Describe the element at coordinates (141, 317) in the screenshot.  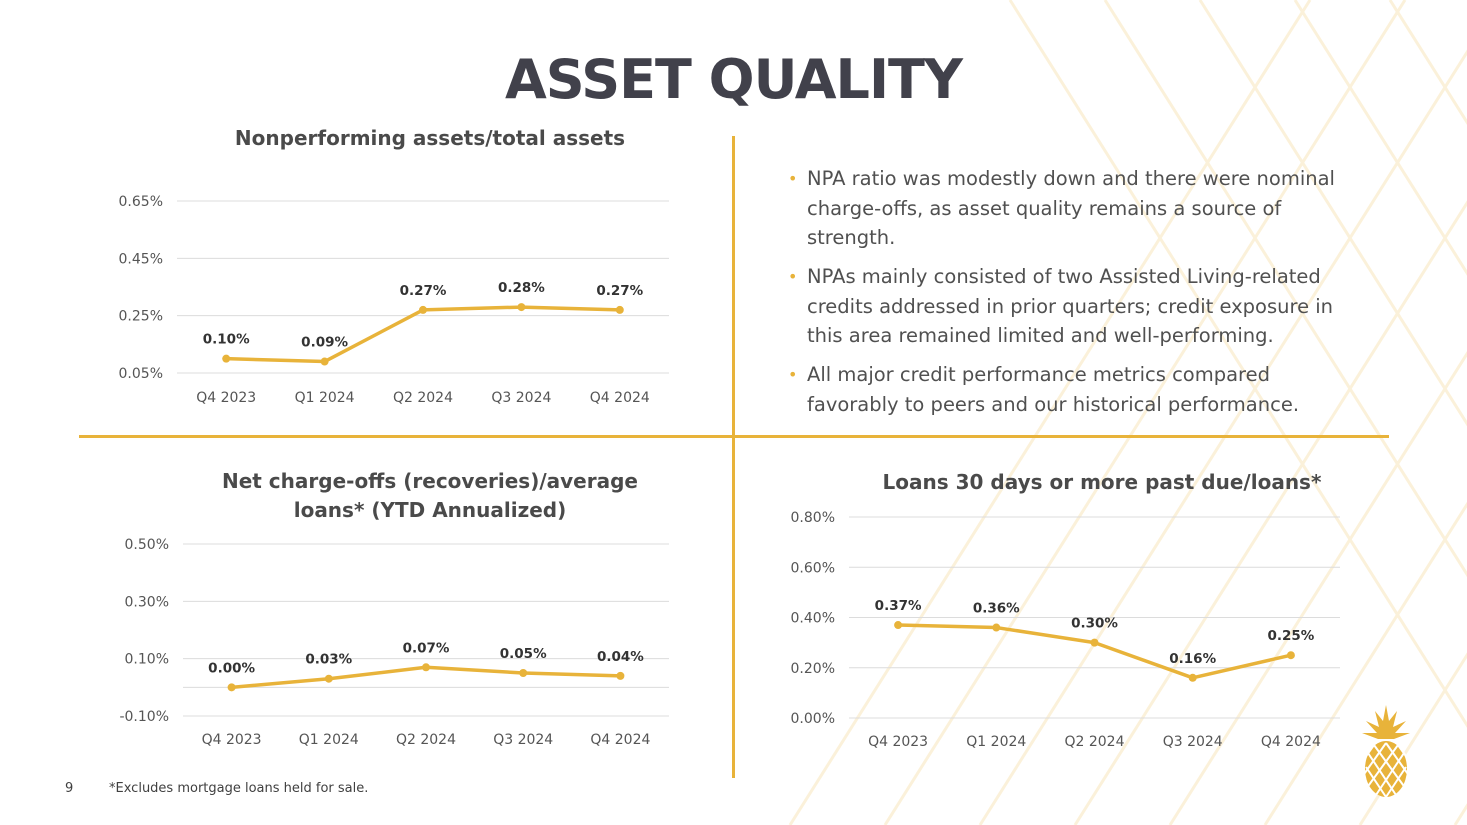
I see `y-tick-label: 0.25%` at that location.